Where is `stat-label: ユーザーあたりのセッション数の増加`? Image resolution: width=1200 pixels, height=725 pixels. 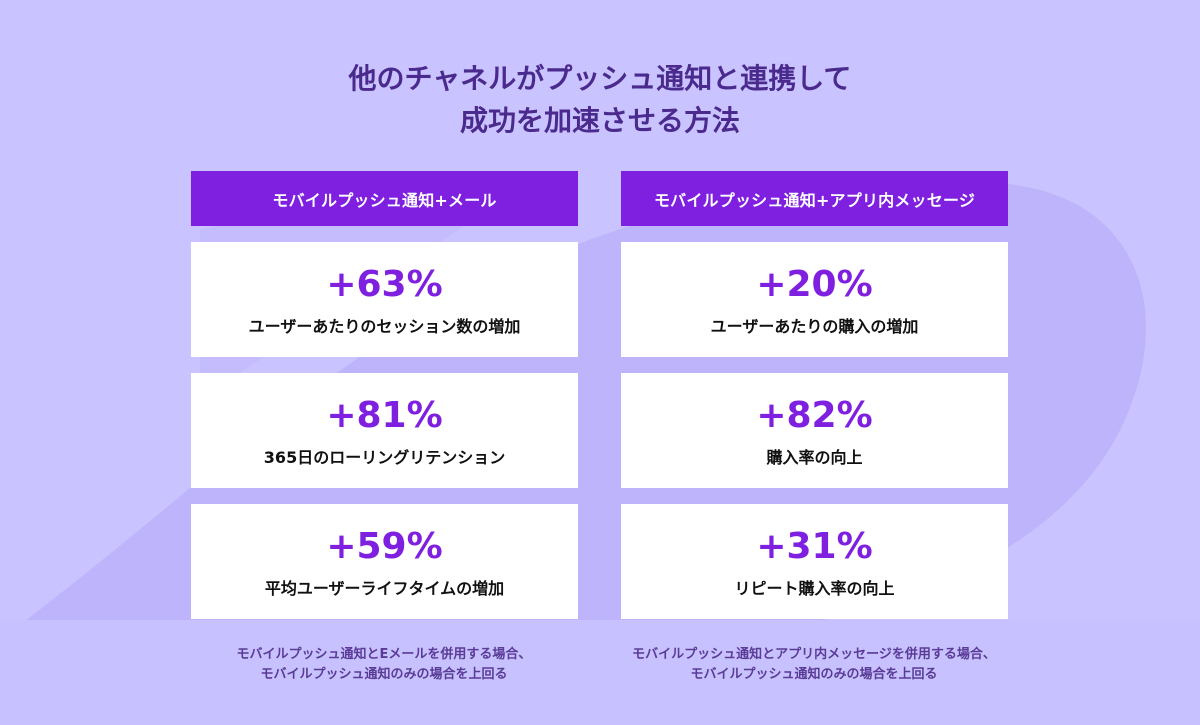 stat-label: ユーザーあたりのセッション数の増加 is located at coordinates (384, 326).